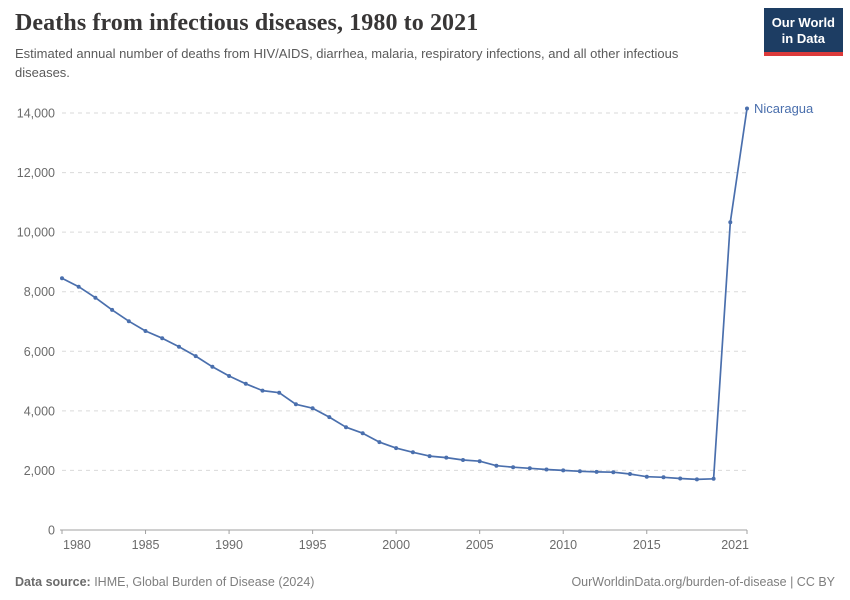 This screenshot has height=600, width=850. I want to click on y-axis-tick-label: 12,000, so click(36, 173).